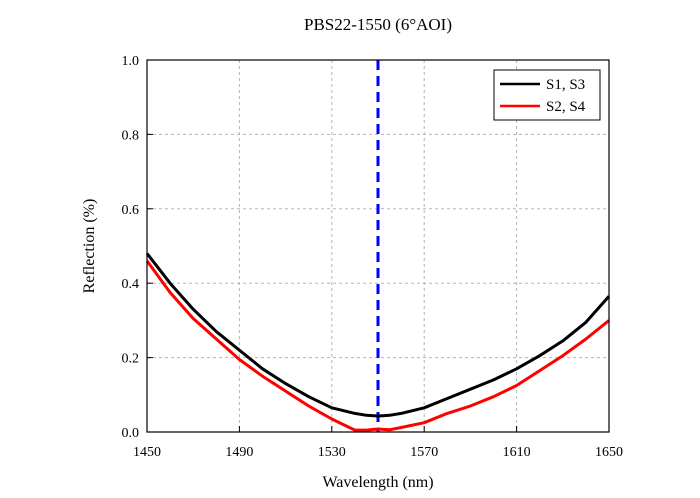  Describe the element at coordinates (378, 24) in the screenshot. I see `chart-title: PBS22-1550 (6°AOI)` at that location.